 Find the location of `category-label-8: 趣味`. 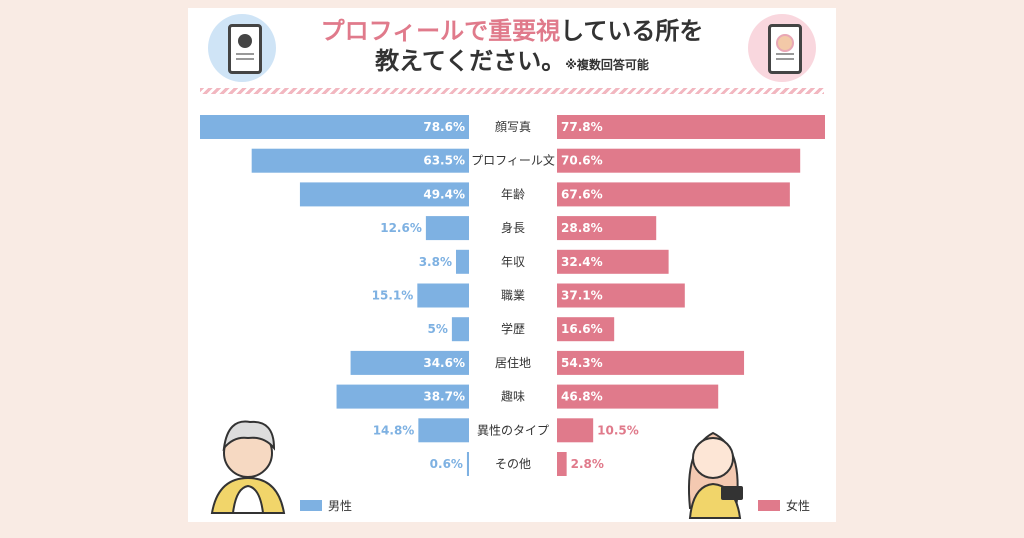

category-label-8: 趣味 is located at coordinates (513, 396).